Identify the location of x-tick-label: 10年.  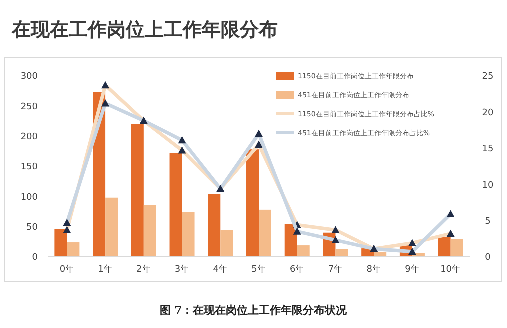
(451, 269).